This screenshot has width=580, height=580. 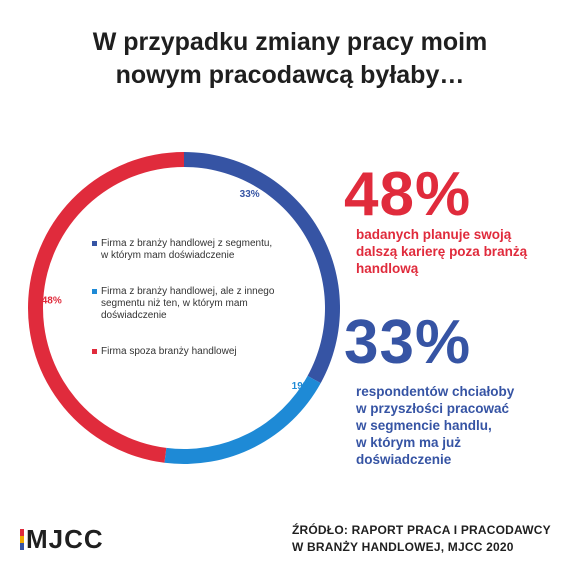 I want to click on title-line-1: W przypadku zmiany pracy moim, so click(x=290, y=42).